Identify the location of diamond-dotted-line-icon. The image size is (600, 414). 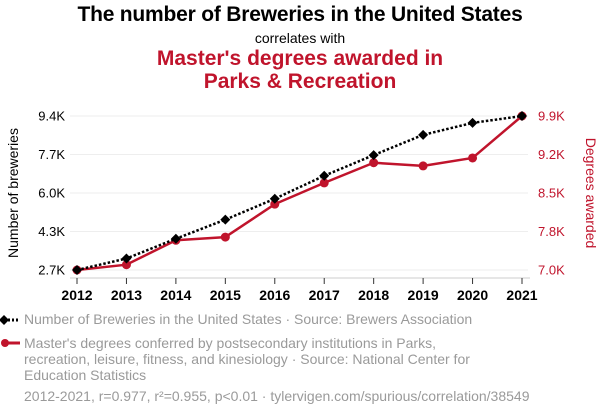
(10, 320).